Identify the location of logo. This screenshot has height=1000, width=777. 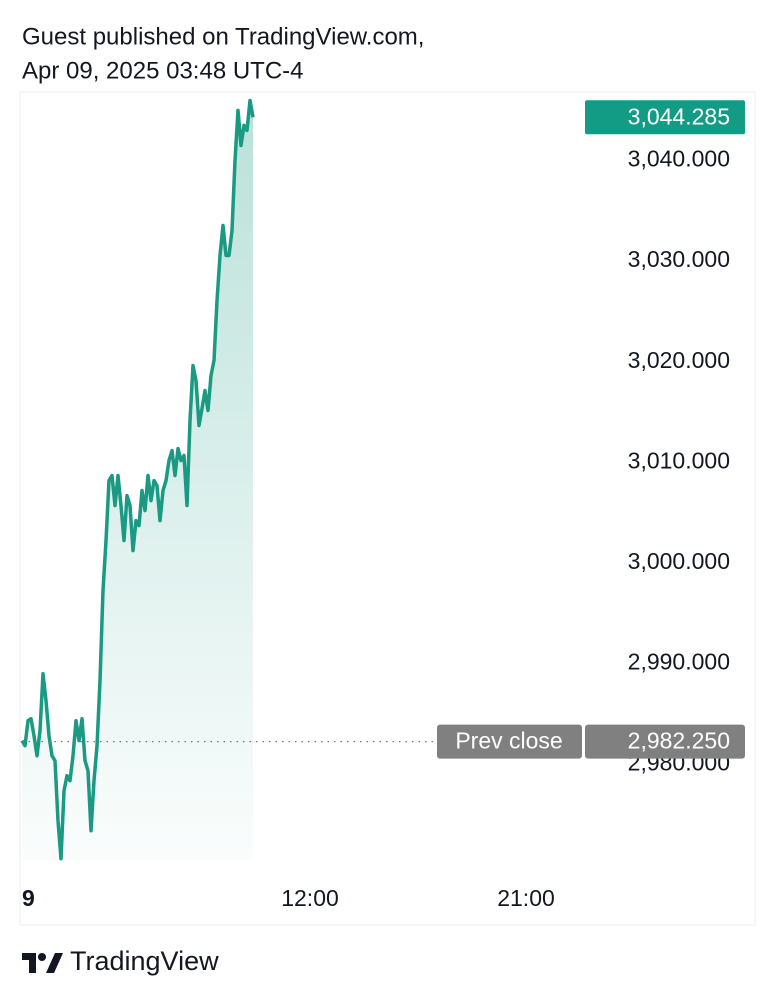
(42, 963).